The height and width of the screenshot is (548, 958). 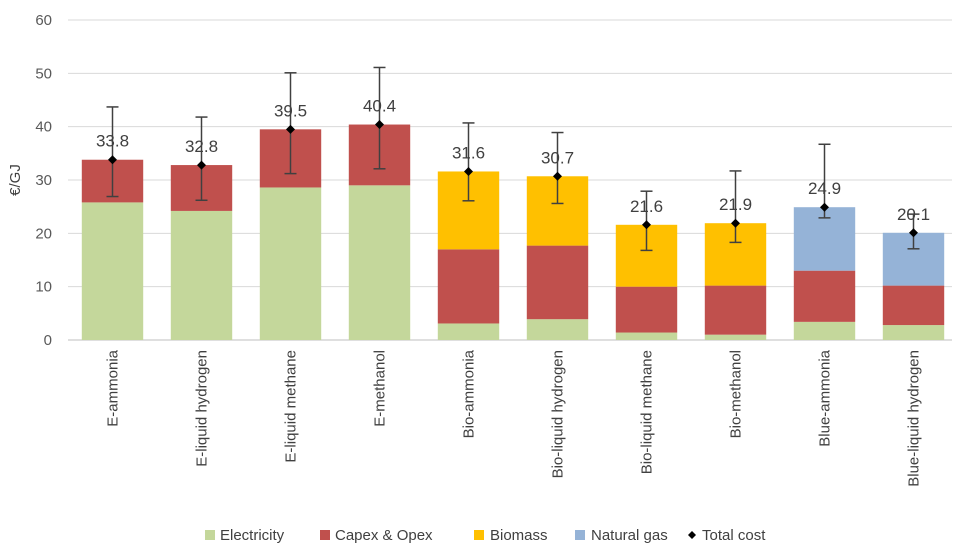 I want to click on category-label: Blue-ammonia, so click(x=825, y=397).